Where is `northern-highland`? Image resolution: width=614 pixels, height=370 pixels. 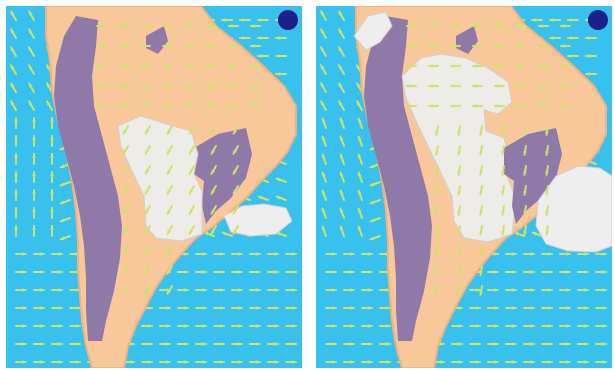 northern-highland is located at coordinates (467, 40).